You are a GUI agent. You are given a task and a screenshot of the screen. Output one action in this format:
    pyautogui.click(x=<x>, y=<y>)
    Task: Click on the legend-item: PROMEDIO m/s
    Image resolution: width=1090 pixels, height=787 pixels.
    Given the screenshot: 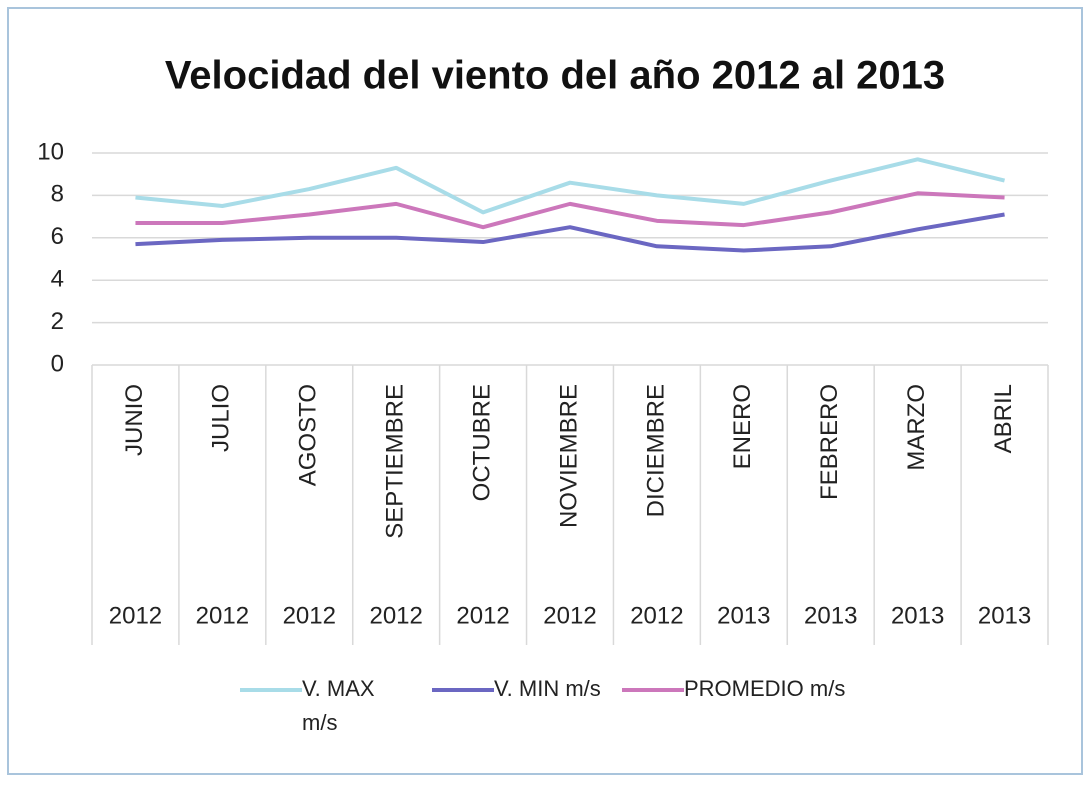 What is the action you would take?
    pyautogui.click(x=783, y=689)
    